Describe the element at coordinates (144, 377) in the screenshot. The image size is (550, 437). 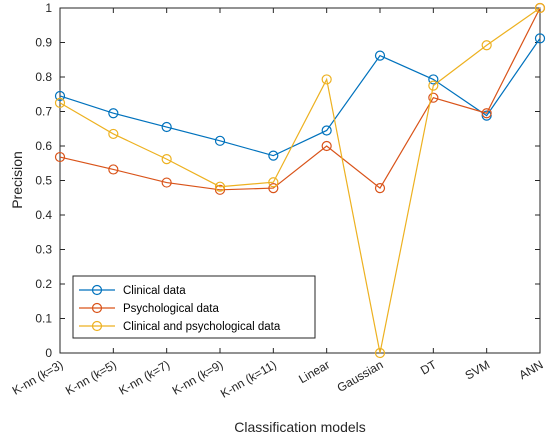
I see `x-tick-label: K-nn (k=7)` at that location.